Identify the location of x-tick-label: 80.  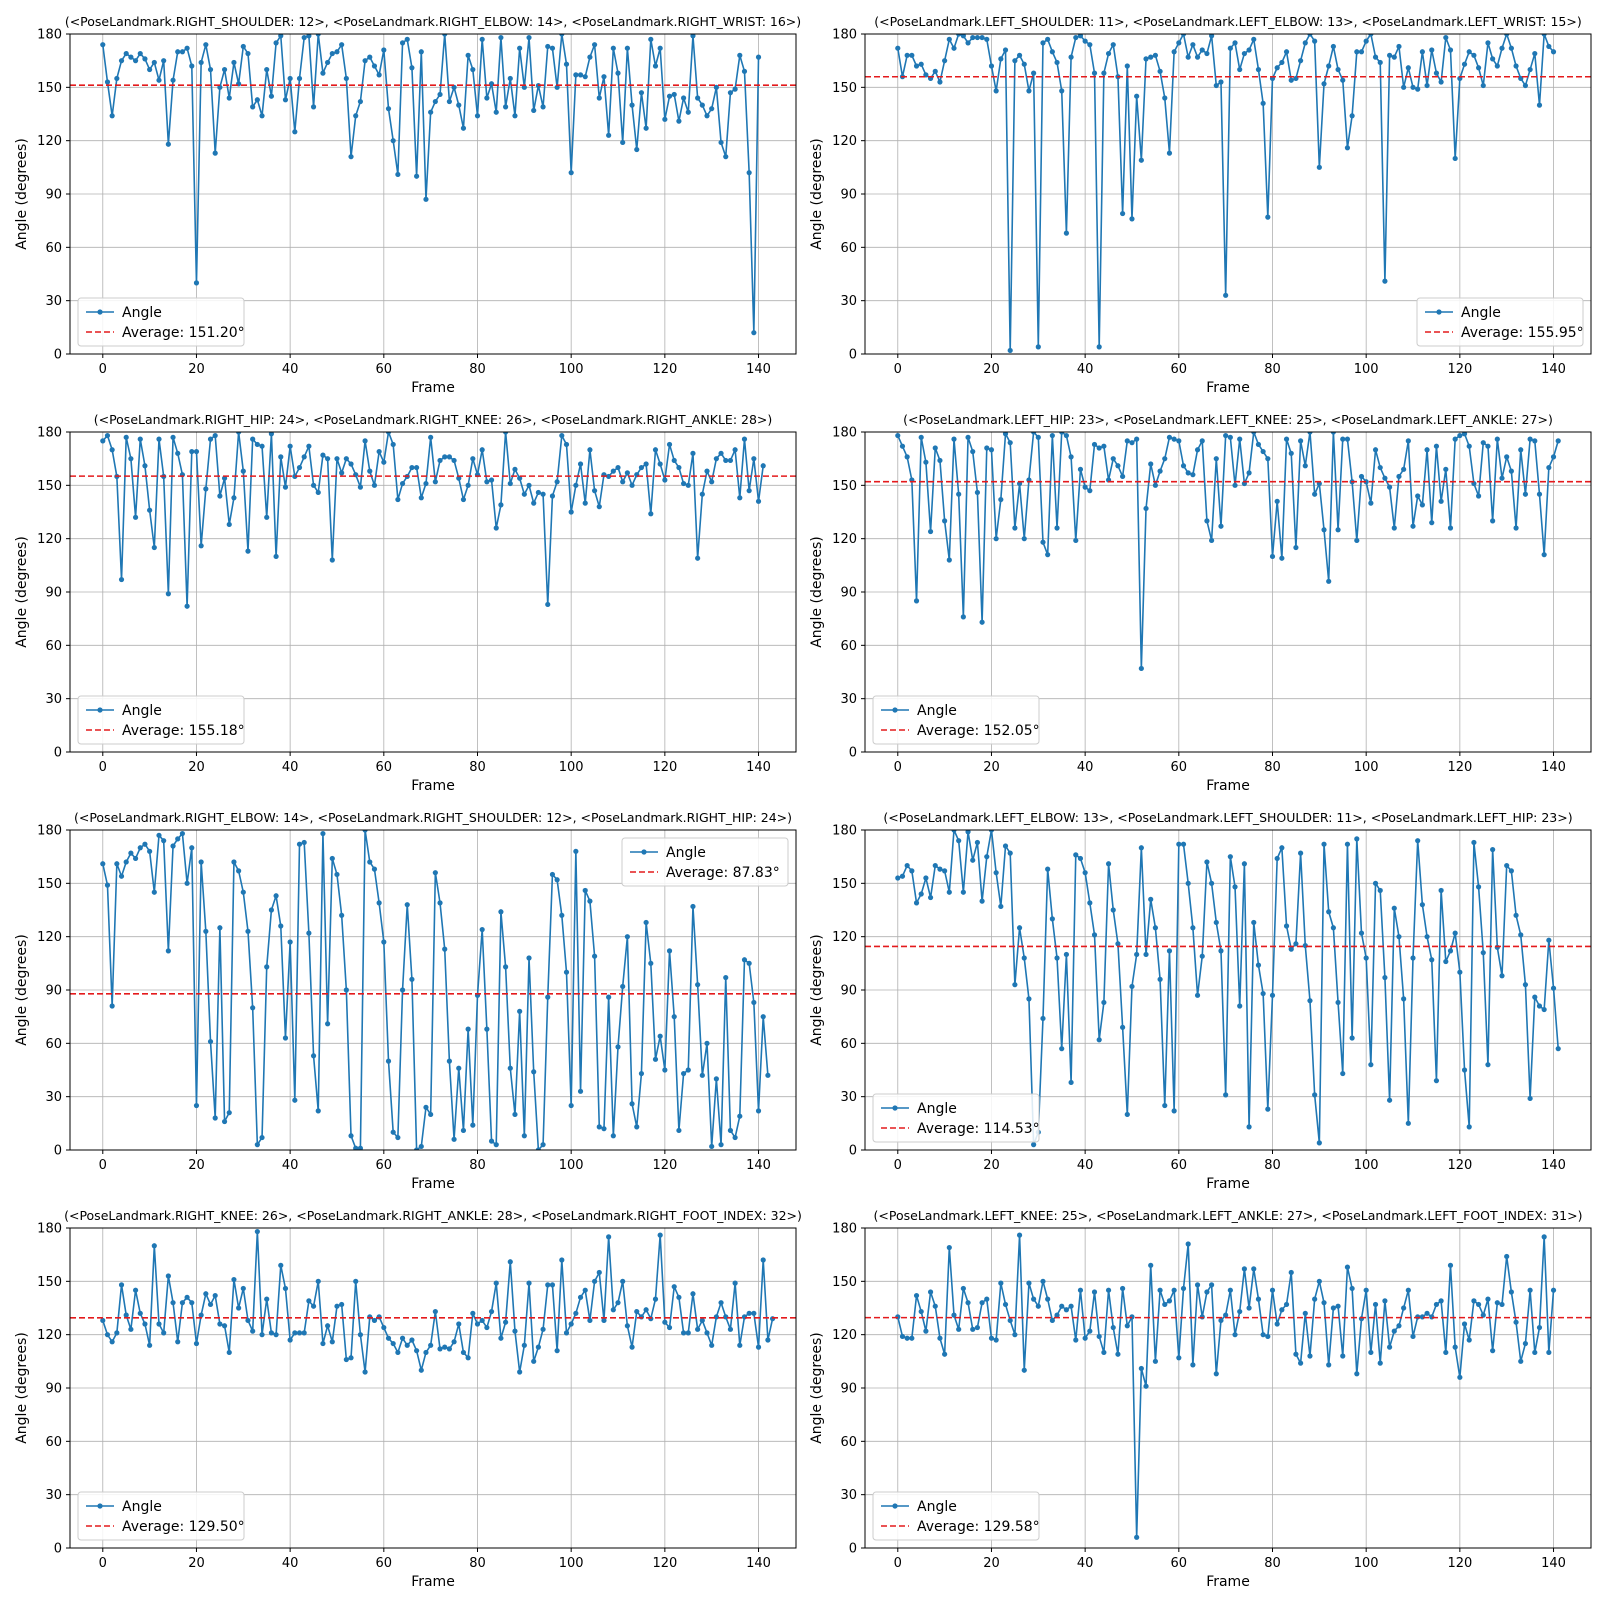
(477, 1563).